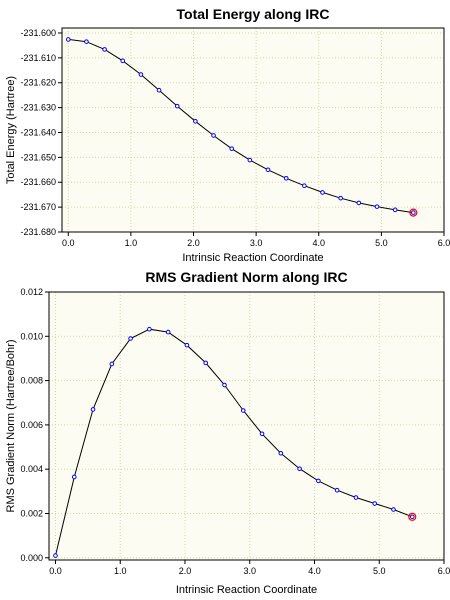 The height and width of the screenshot is (600, 450). I want to click on energy-y-axis-label: Total Energy (Hartree), so click(11, 130).